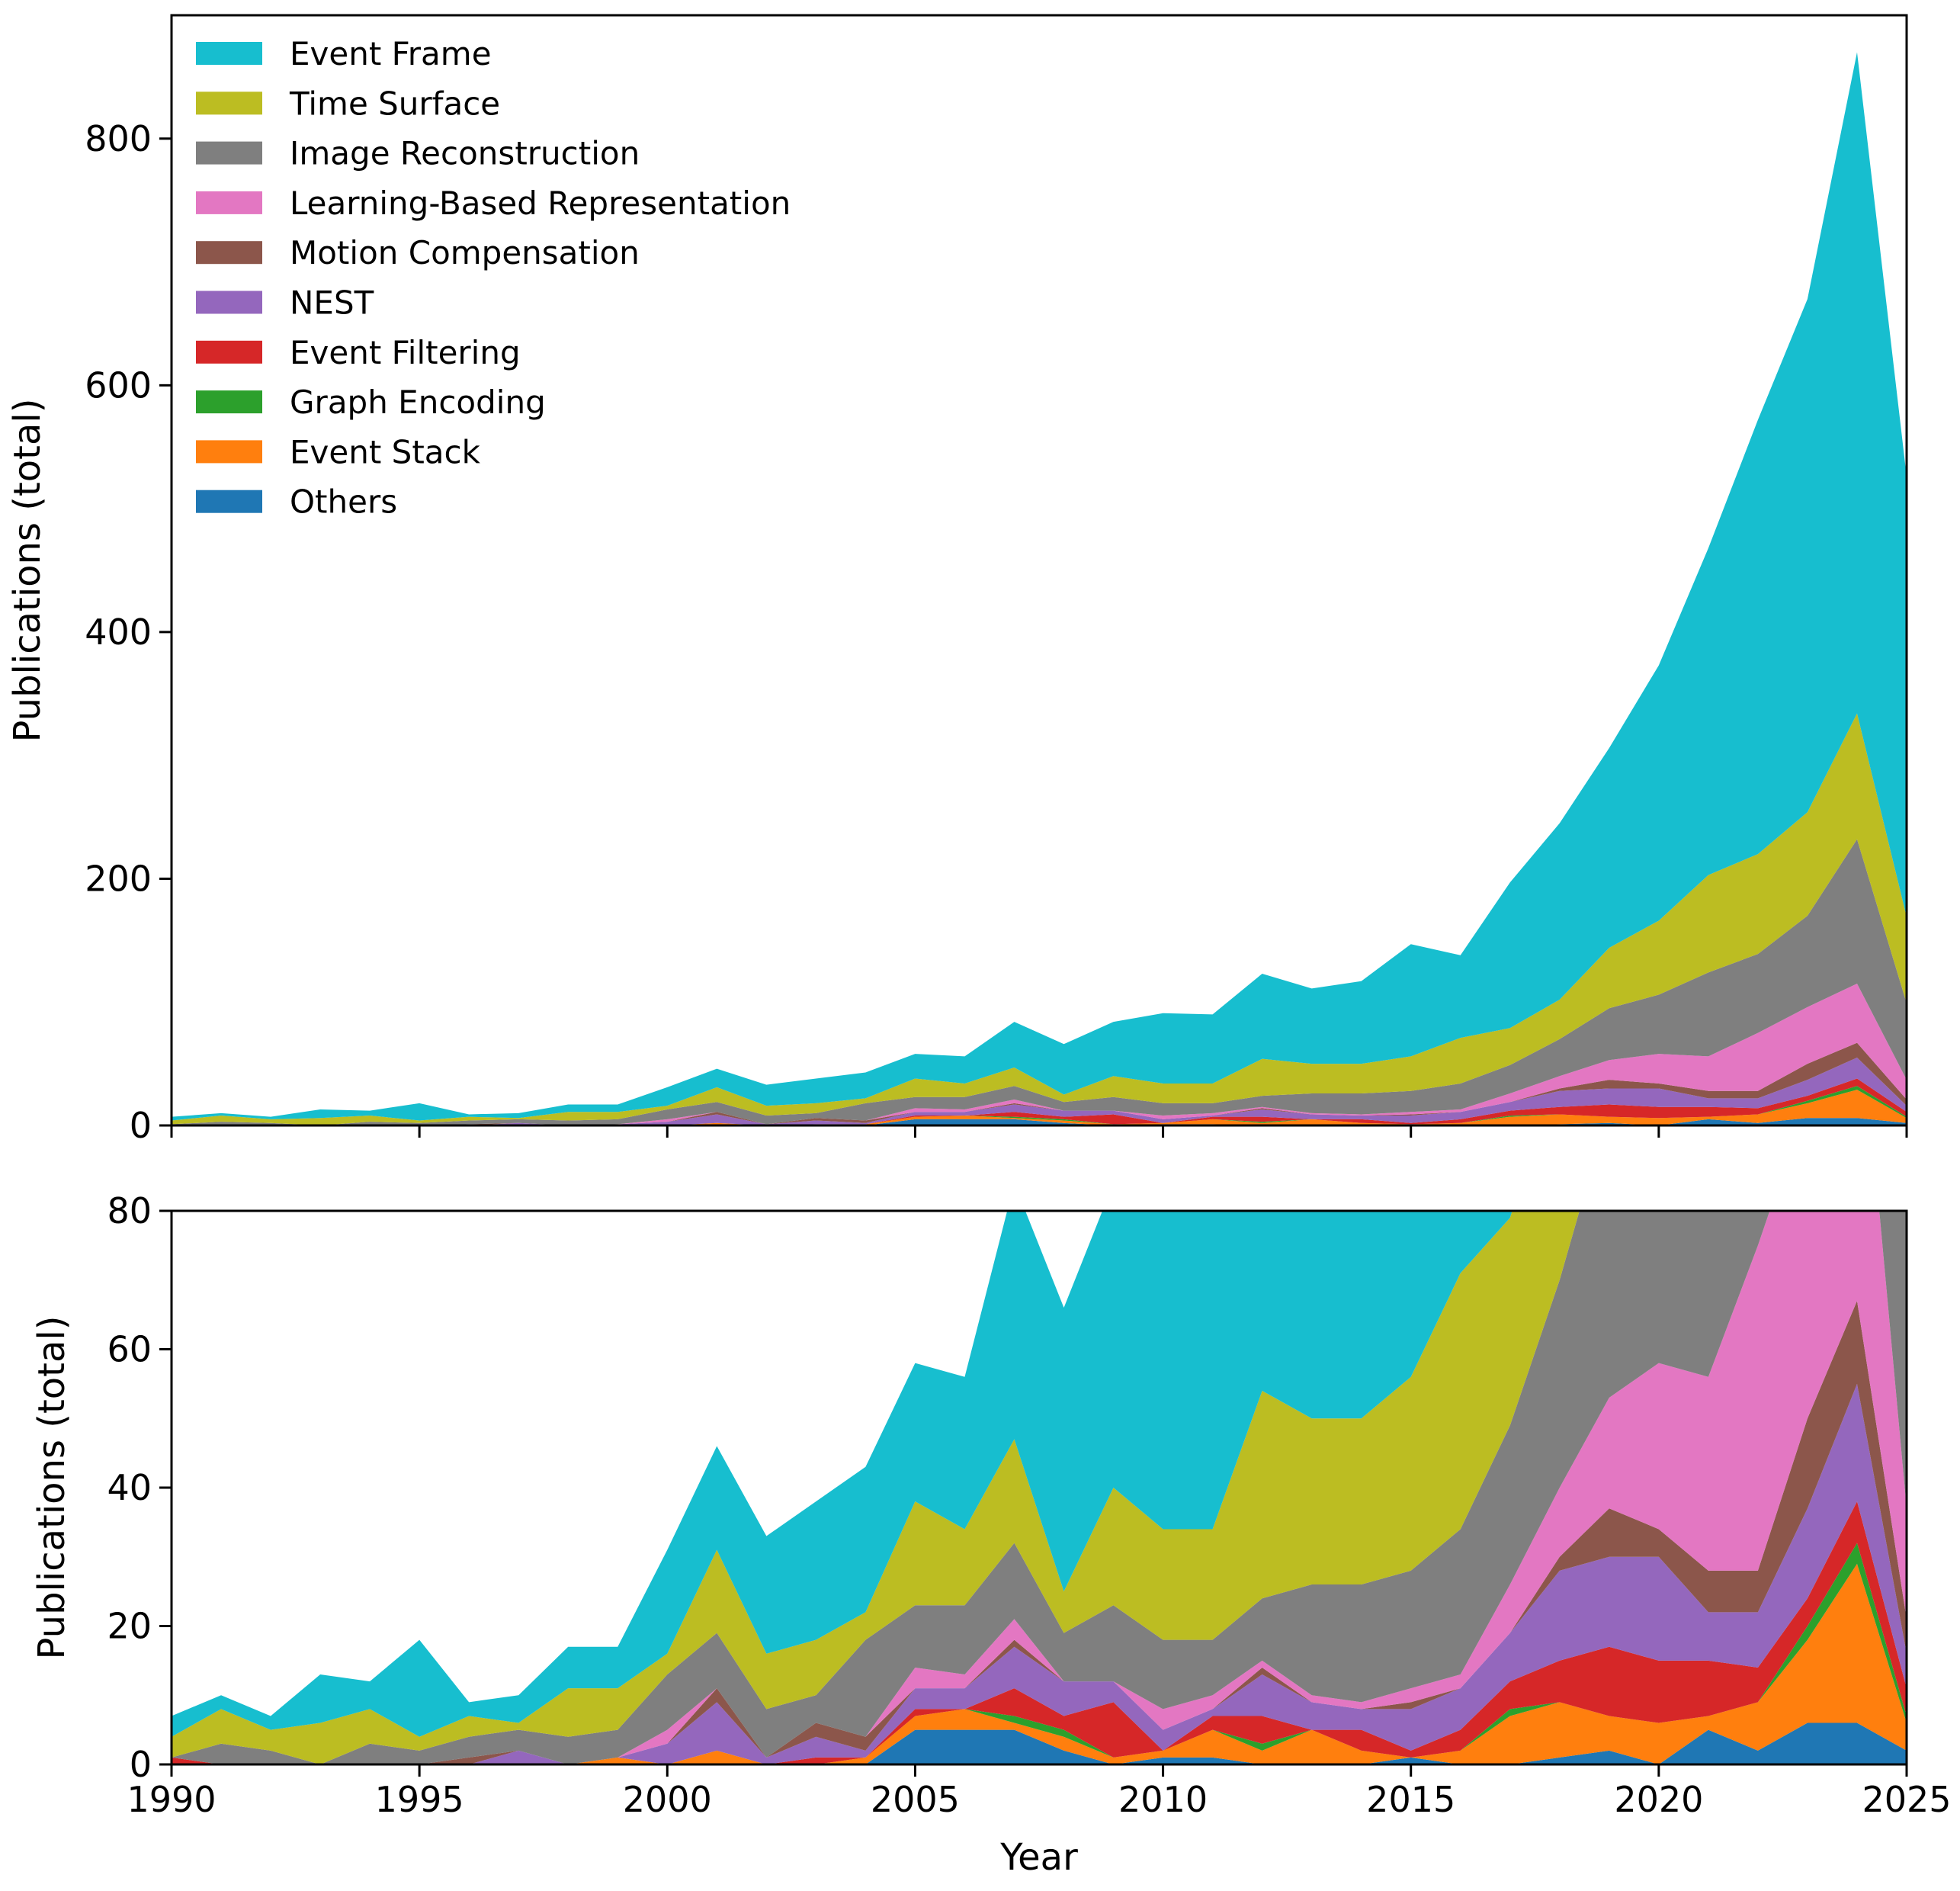 The width and height of the screenshot is (1960, 1891). I want to click on full-range-x-ticks, so click(1039, 1131).